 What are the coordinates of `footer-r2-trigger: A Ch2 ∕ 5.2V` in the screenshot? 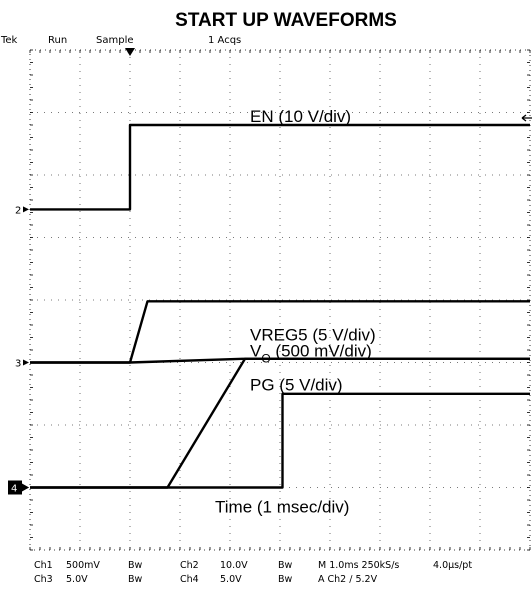 It's located at (348, 579).